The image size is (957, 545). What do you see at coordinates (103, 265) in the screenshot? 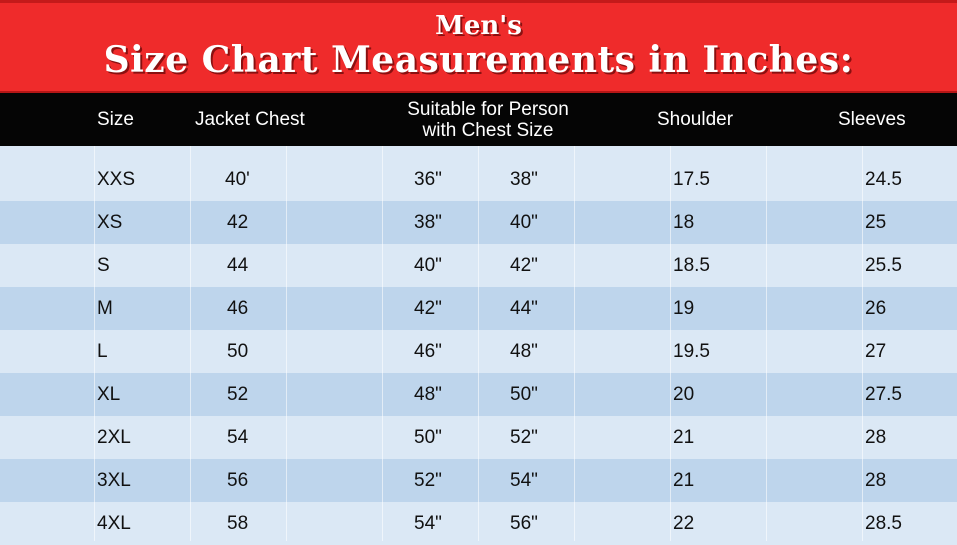
I see `cell-size: S` at bounding box center [103, 265].